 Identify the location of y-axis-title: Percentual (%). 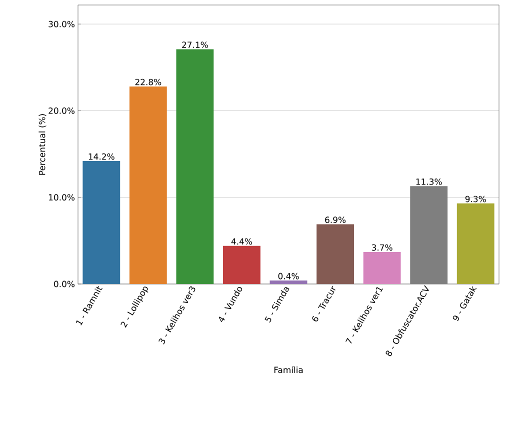
(42, 144).